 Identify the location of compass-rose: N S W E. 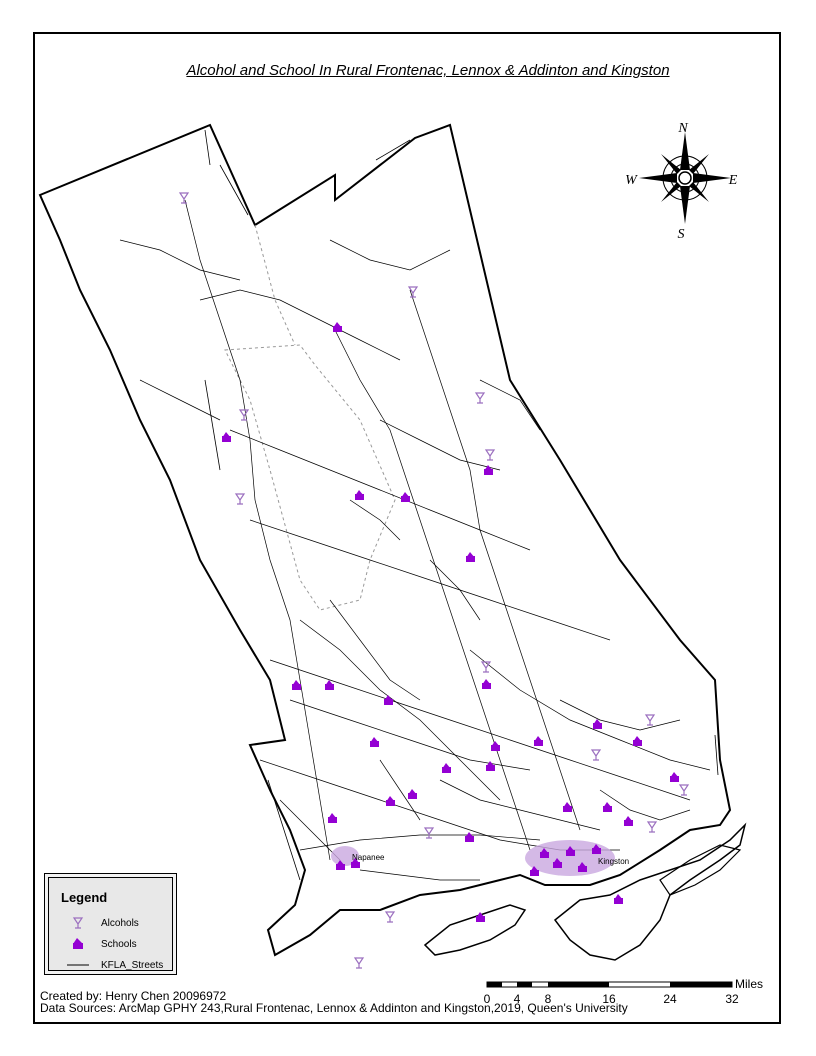
(681, 181).